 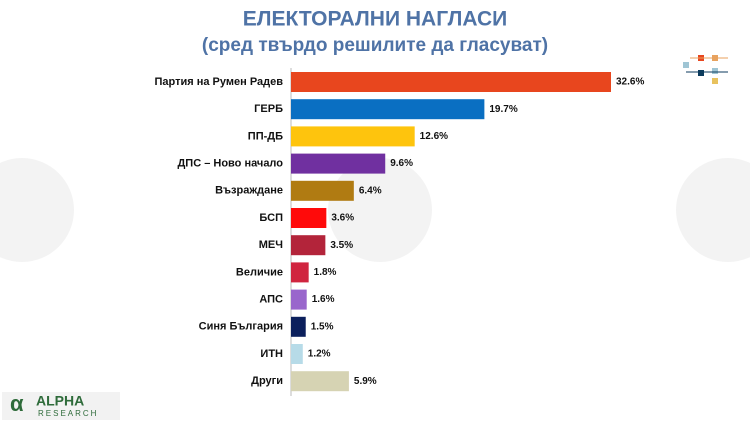 What do you see at coordinates (325, 272) in the screenshot?
I see `value-label: 1.8%` at bounding box center [325, 272].